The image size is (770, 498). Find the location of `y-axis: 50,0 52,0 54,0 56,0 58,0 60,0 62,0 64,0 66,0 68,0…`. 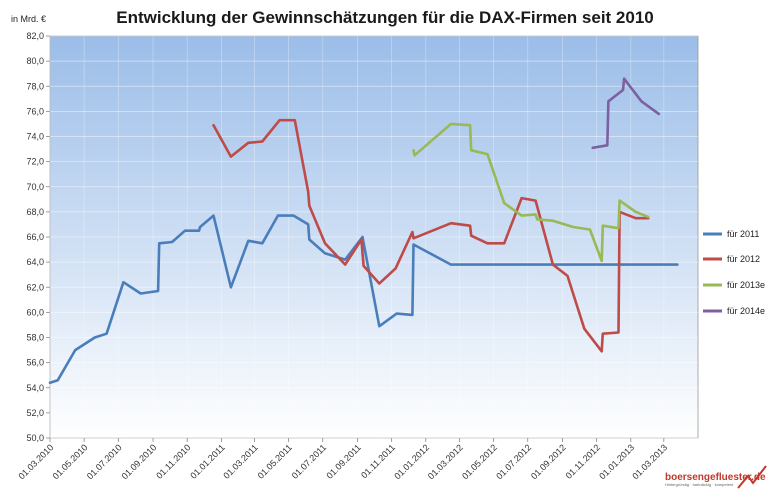

y-axis: 50,0 52,0 54,0 56,0 58,0 60,0 62,0 64,0 66,0 68,0… is located at coordinates (38, 237).